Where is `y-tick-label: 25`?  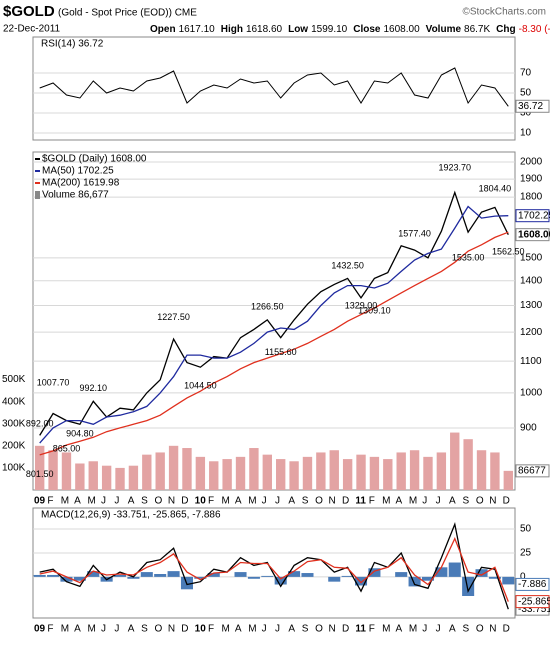
y-tick-label: 25 is located at coordinates (526, 553).